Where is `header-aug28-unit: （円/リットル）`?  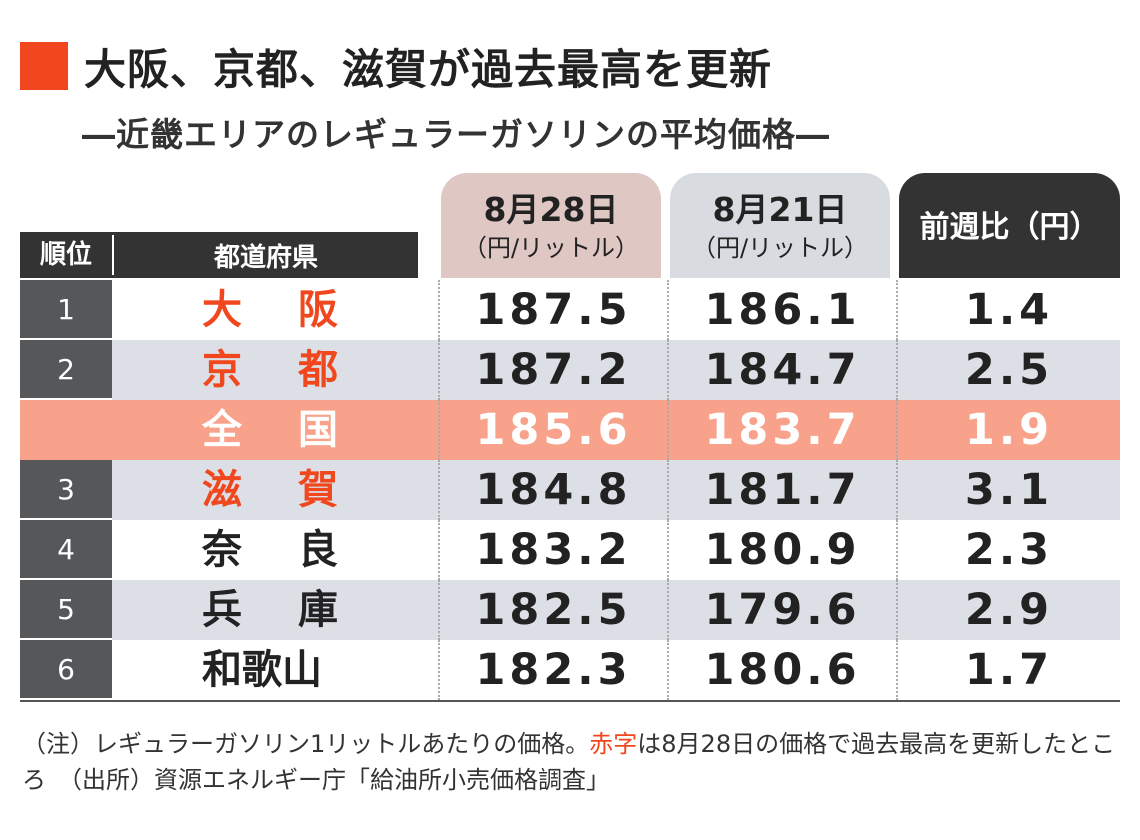
header-aug28-unit: （円/リットル） is located at coordinates (551, 248).